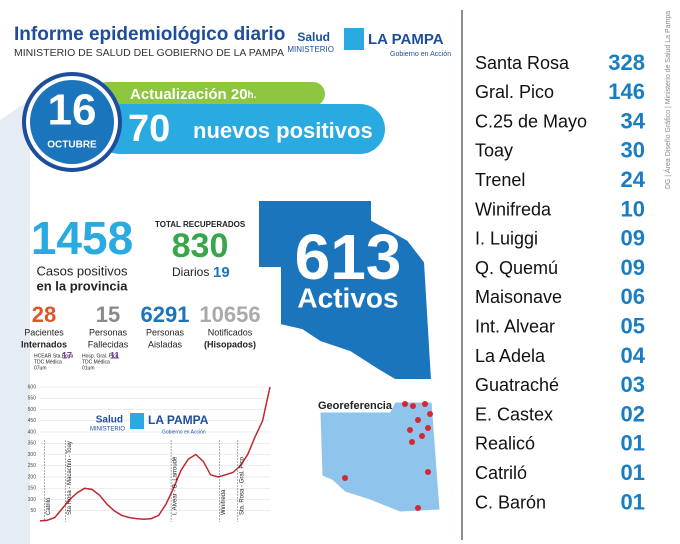 The height and width of the screenshot is (544, 680). I want to click on locality-name: Realicó, so click(505, 444).